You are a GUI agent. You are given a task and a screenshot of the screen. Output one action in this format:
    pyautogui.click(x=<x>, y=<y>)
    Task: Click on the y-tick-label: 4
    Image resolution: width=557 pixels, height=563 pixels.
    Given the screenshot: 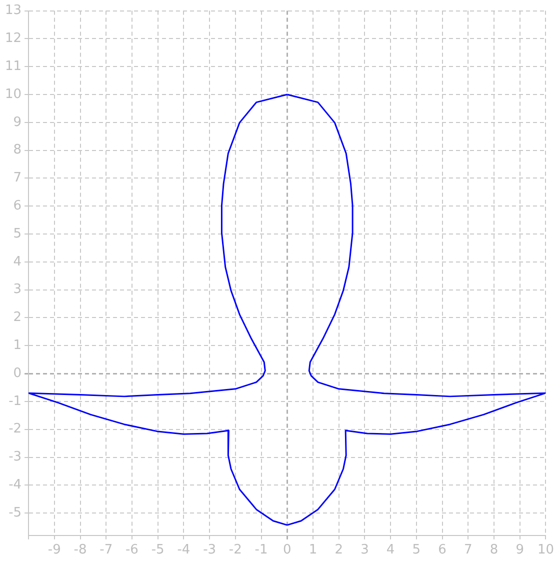 What is the action you would take?
    pyautogui.click(x=17, y=262)
    